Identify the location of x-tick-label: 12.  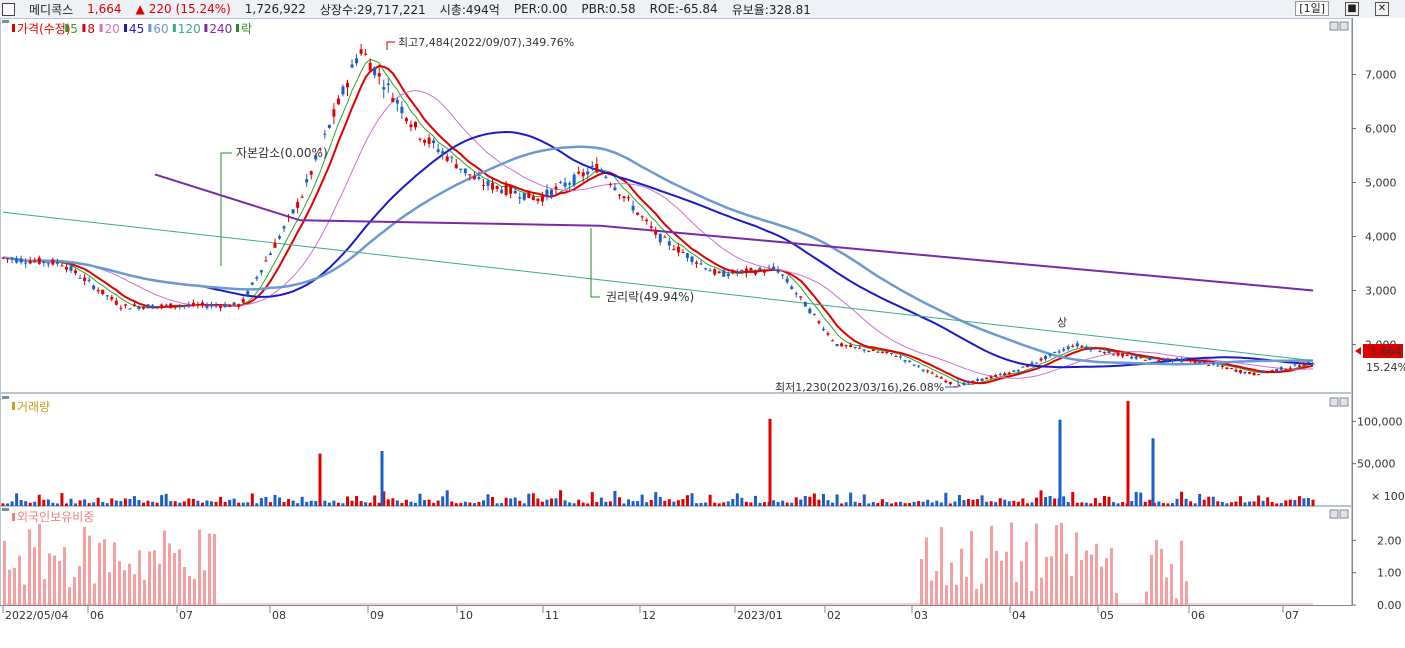
(649, 615).